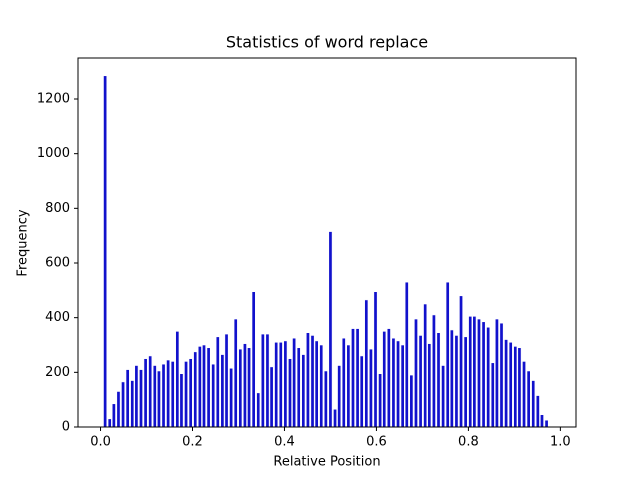  Describe the element at coordinates (57, 263) in the screenshot. I see `y-tick-label: 600` at that location.